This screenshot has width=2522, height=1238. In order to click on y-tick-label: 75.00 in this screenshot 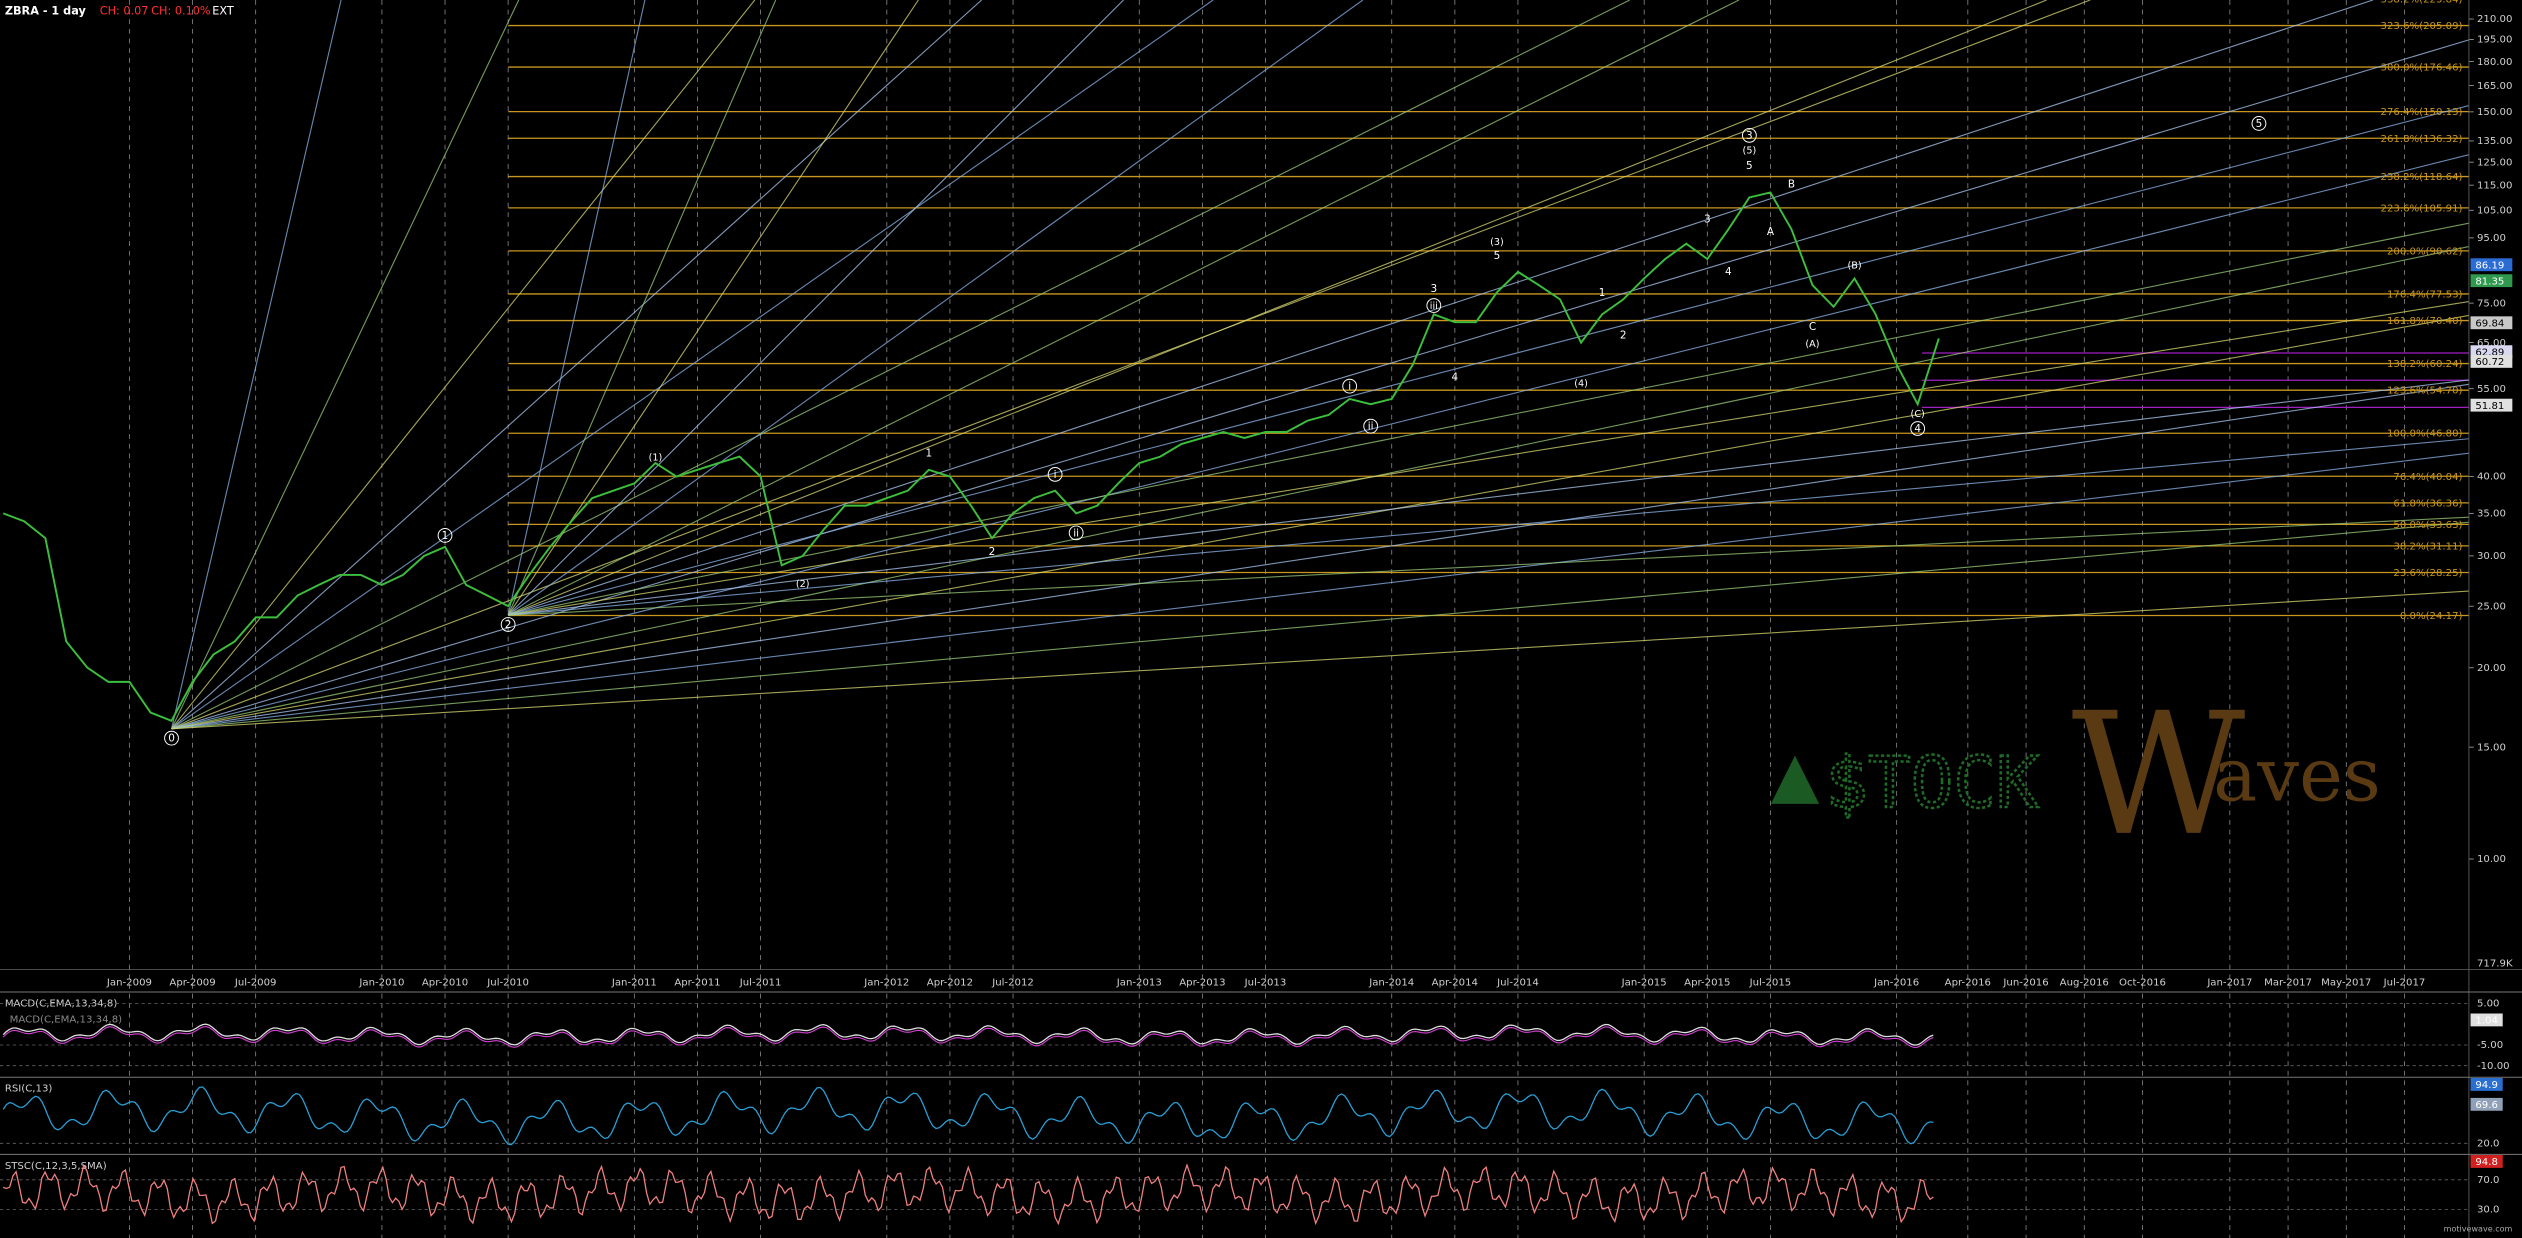, I will do `click(2491, 303)`.